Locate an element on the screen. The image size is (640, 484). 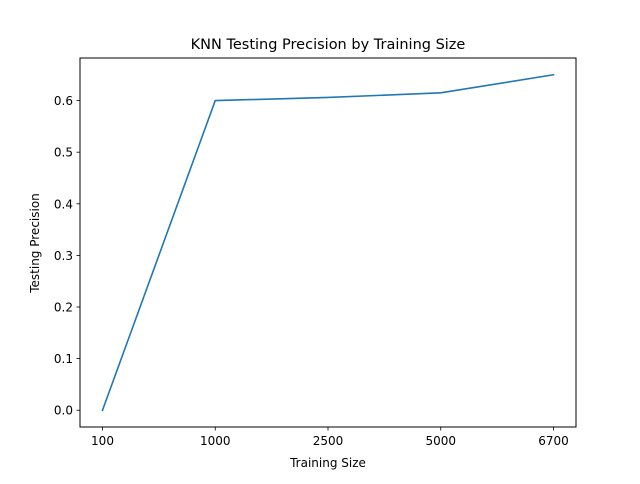
y-tick-label: 0.1 is located at coordinates (63, 359).